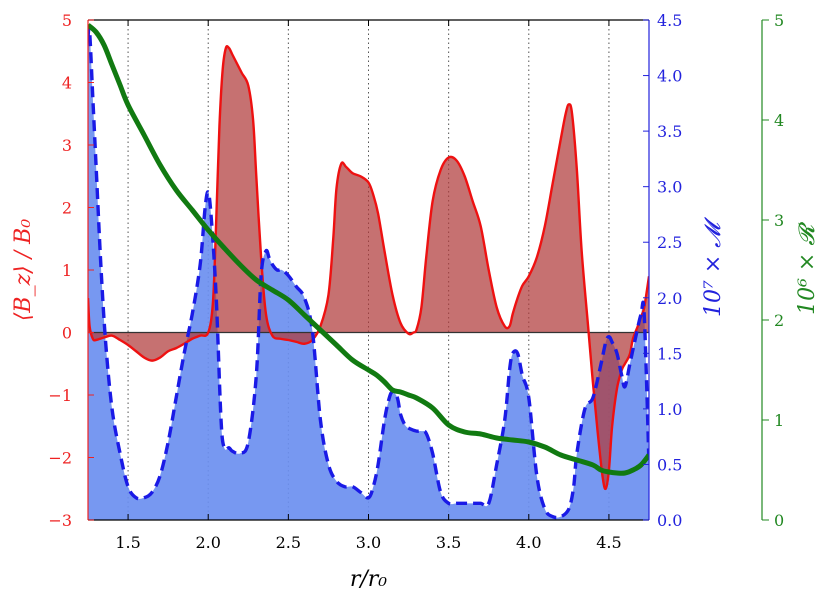  What do you see at coordinates (669, 520) in the screenshot?
I see `m-tick-label-0: 0.0` at bounding box center [669, 520].